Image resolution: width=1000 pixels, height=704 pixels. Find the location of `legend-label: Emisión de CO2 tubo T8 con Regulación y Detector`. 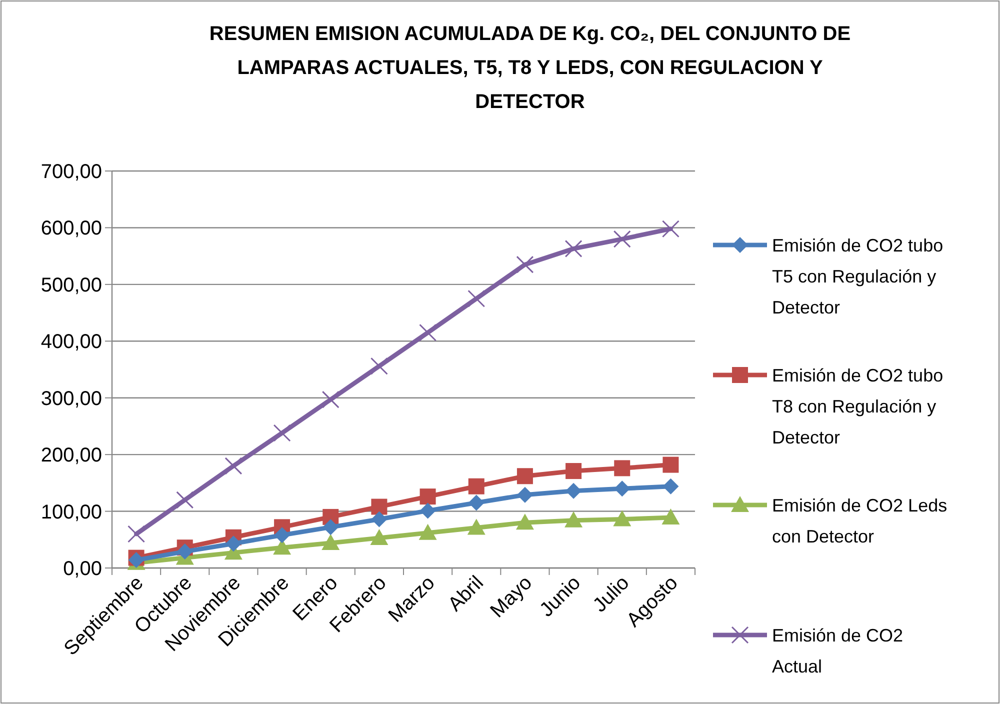

legend-label: Emisión de CO2 tubo T8 con Regulación y Detector is located at coordinates (858, 406).